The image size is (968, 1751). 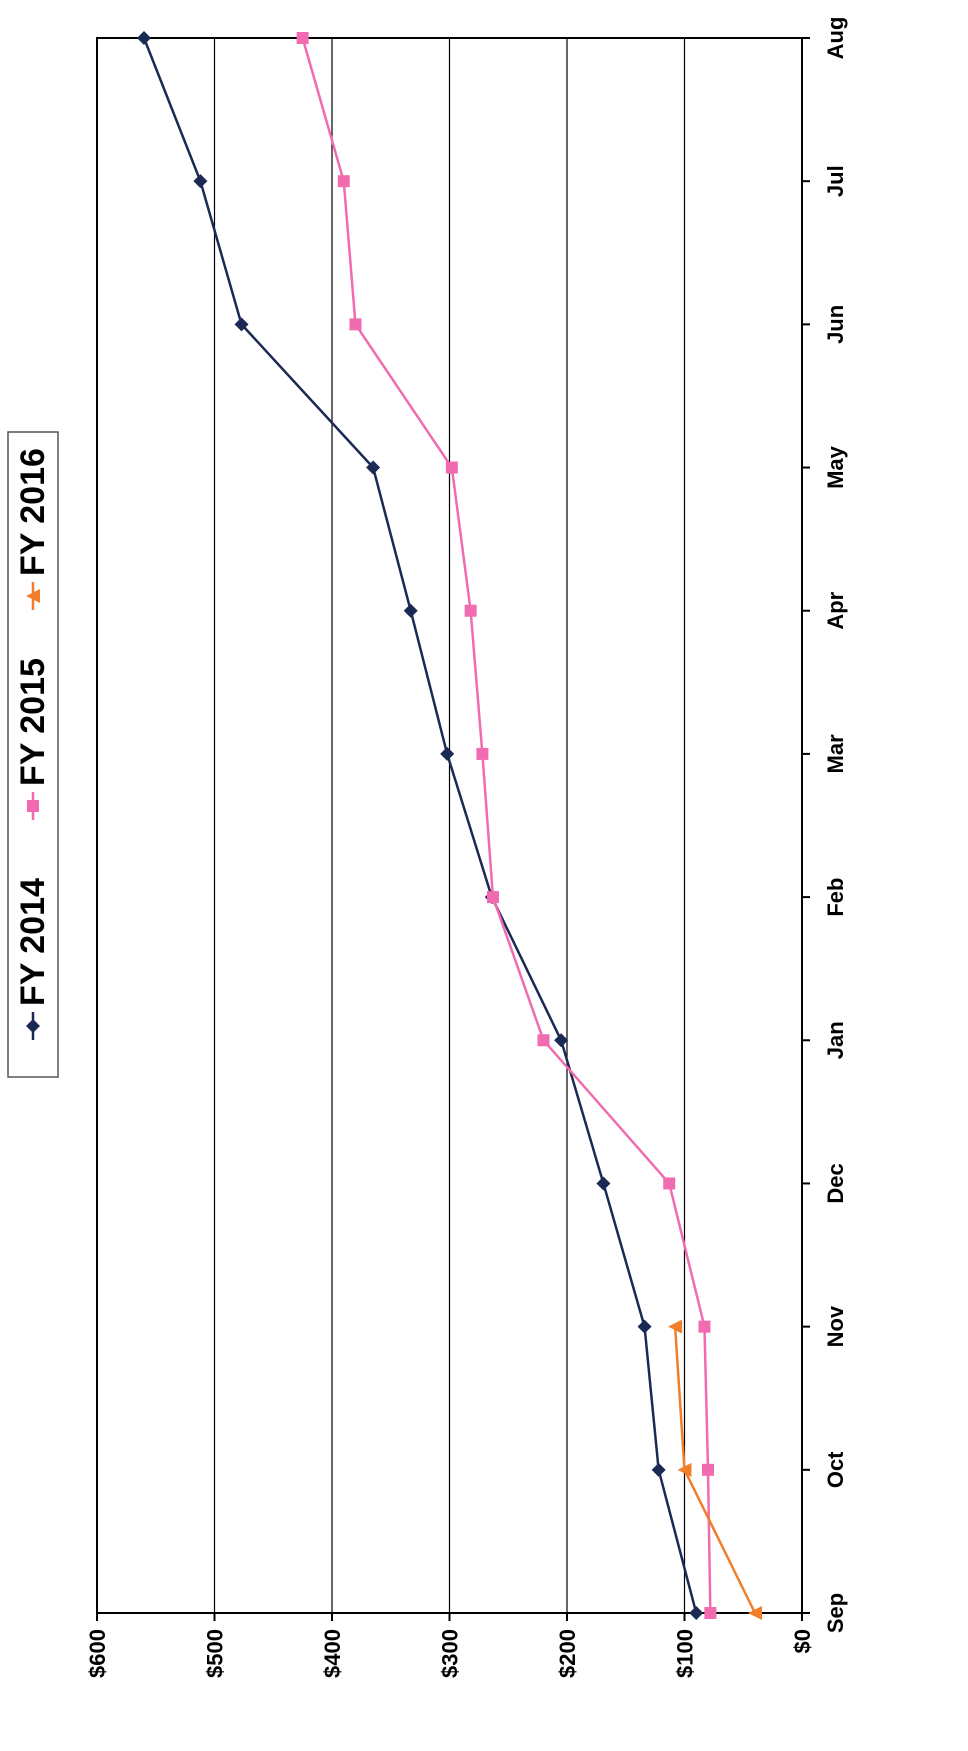 What do you see at coordinates (97, 1653) in the screenshot?
I see `value-tick-label: $600` at bounding box center [97, 1653].